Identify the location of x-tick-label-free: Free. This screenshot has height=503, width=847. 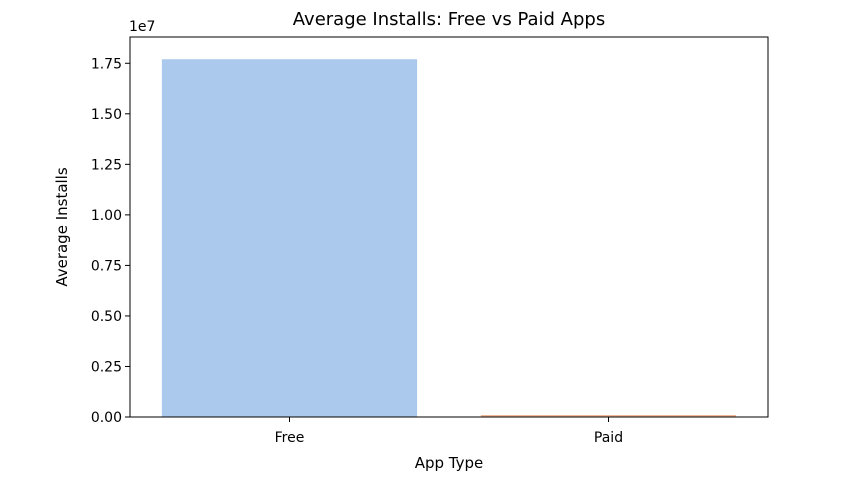
(290, 438).